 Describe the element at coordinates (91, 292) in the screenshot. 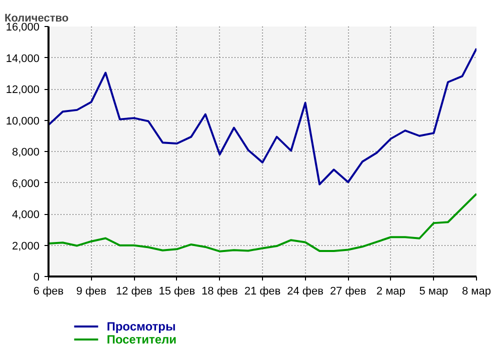

I see `x-tick-label: 9 фев` at that location.